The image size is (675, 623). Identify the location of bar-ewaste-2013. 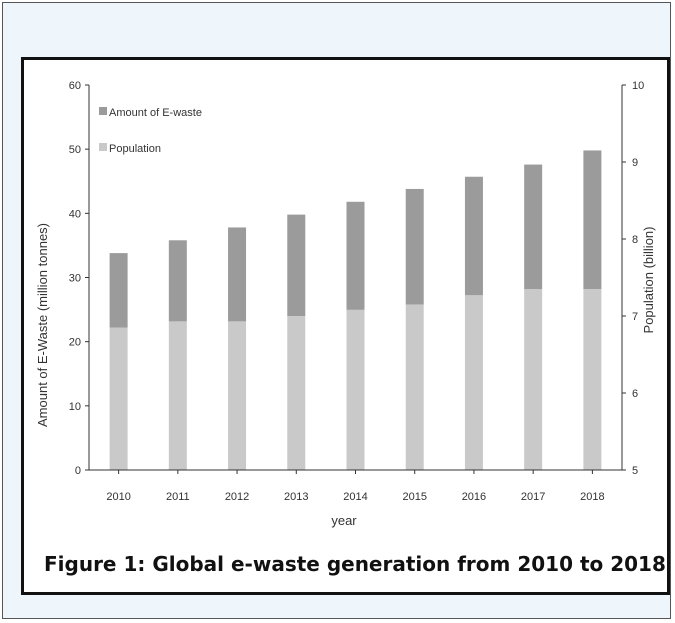
(296, 265).